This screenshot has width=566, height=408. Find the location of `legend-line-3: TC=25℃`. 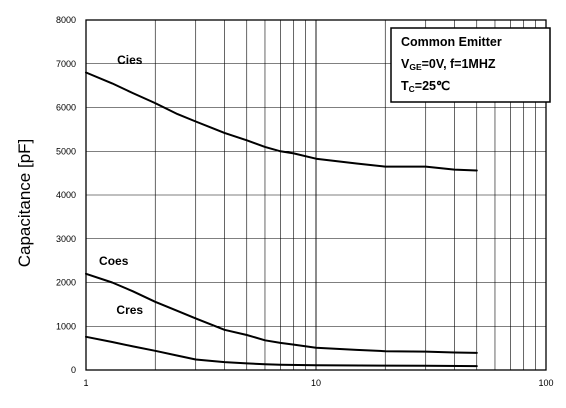

legend-line-3: TC=25℃ is located at coordinates (425, 86).